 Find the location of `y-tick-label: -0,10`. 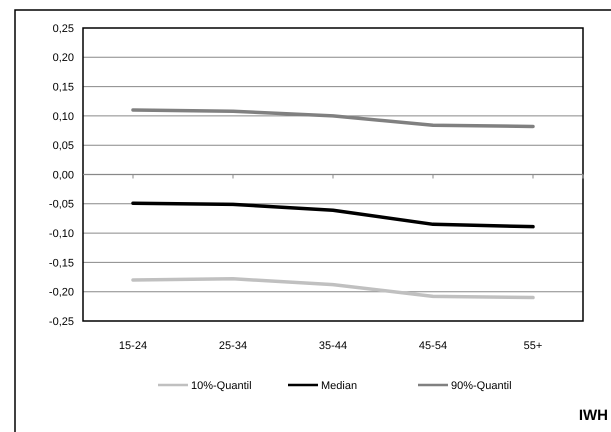

y-tick-label: -0,10 is located at coordinates (61, 234).